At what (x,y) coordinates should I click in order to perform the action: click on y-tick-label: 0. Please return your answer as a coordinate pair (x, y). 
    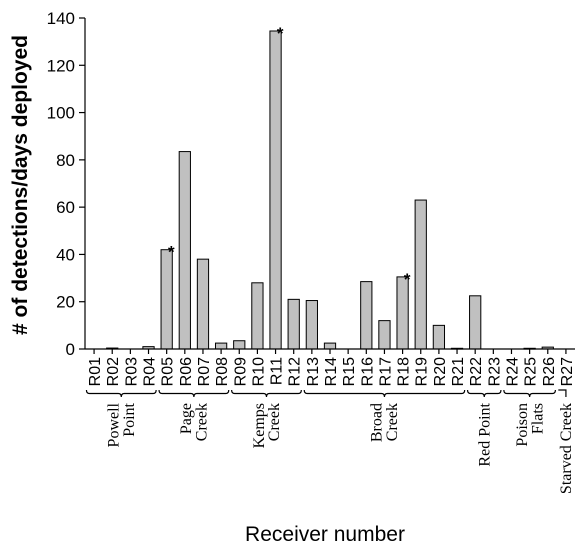
    Looking at the image, I should click on (70, 349).